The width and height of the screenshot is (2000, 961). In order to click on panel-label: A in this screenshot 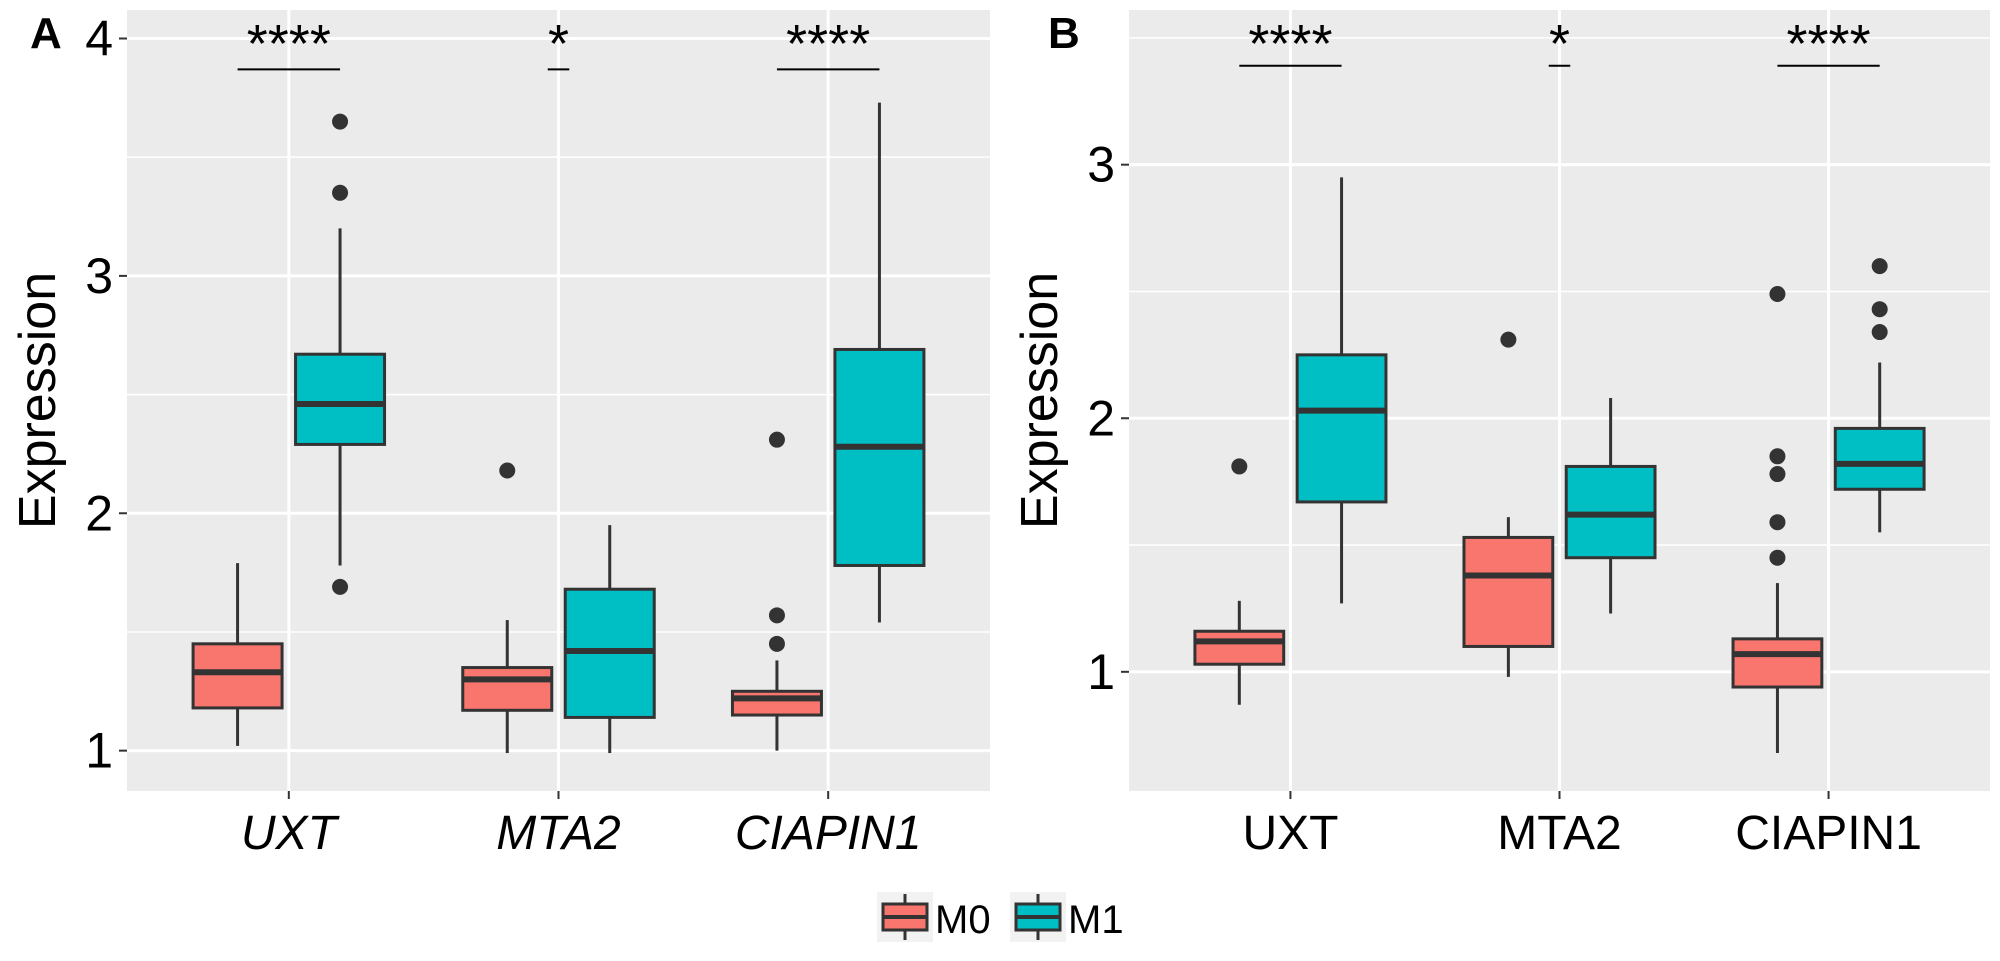, I will do `click(46, 33)`.